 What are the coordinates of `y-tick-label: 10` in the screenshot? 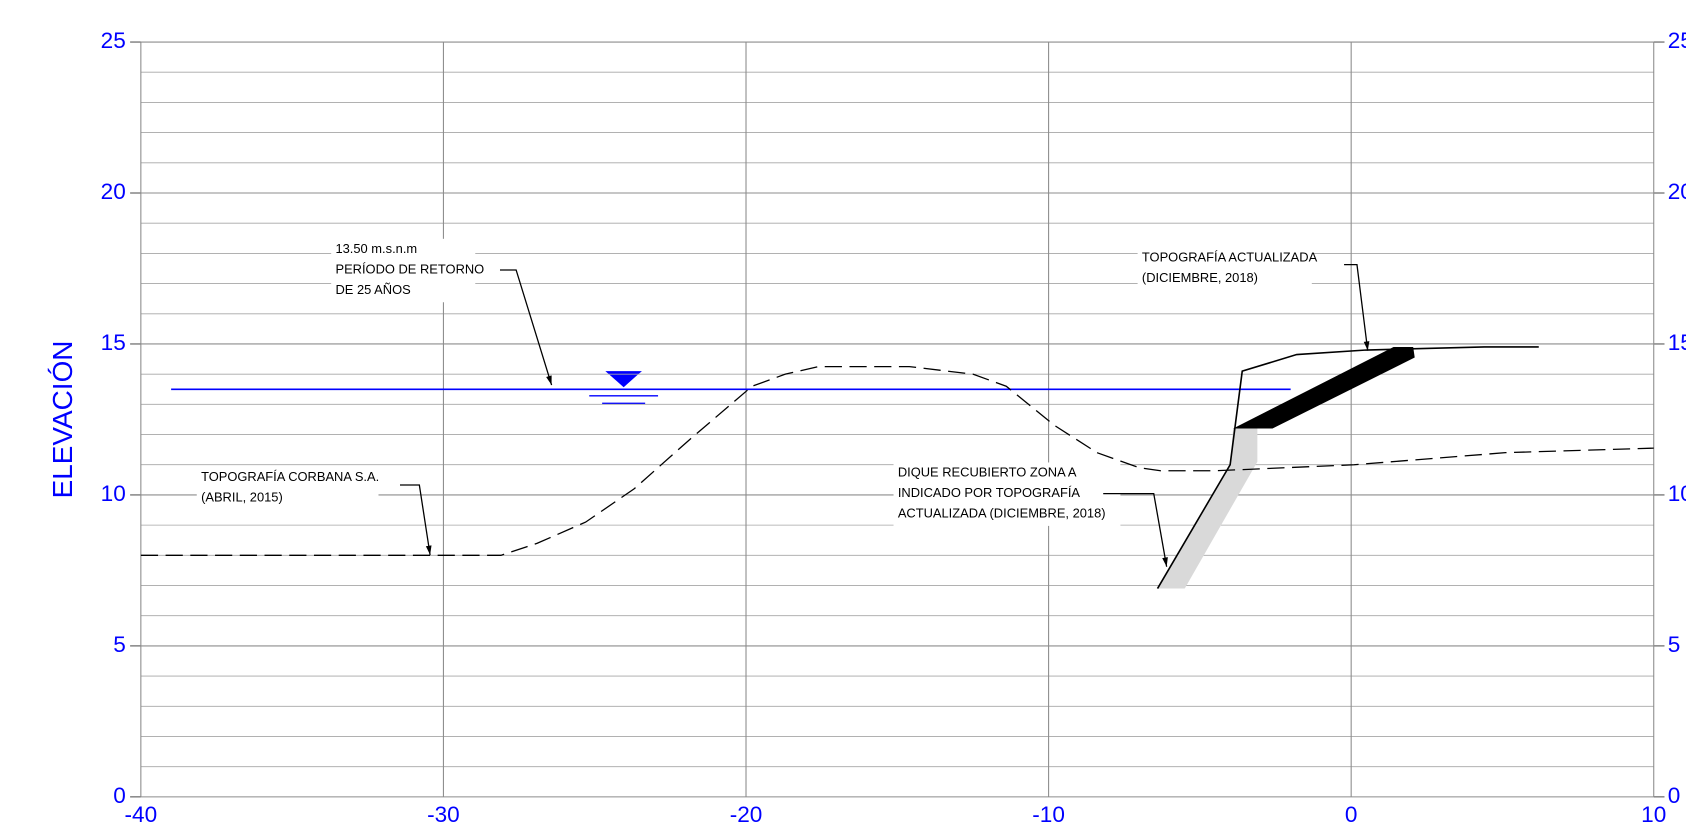 It's located at (113, 493).